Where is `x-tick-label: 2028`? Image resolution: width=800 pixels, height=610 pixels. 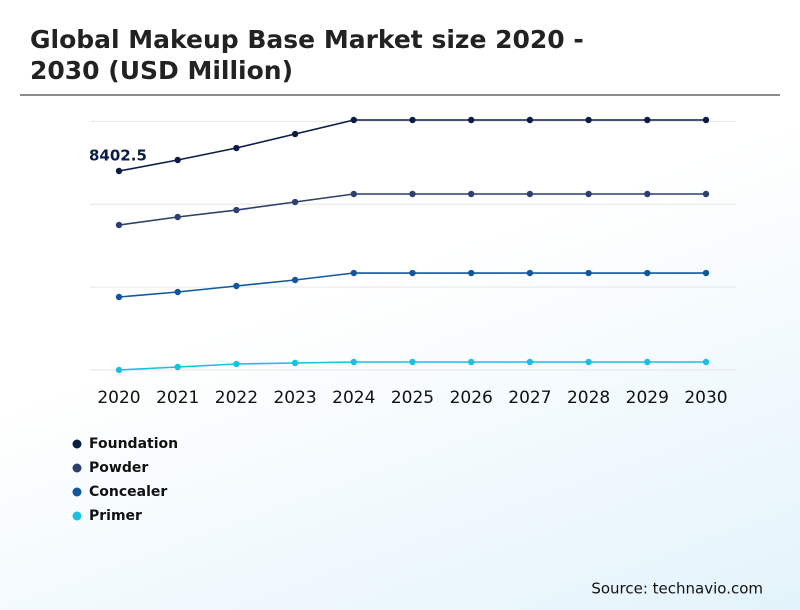 x-tick-label: 2028 is located at coordinates (588, 398).